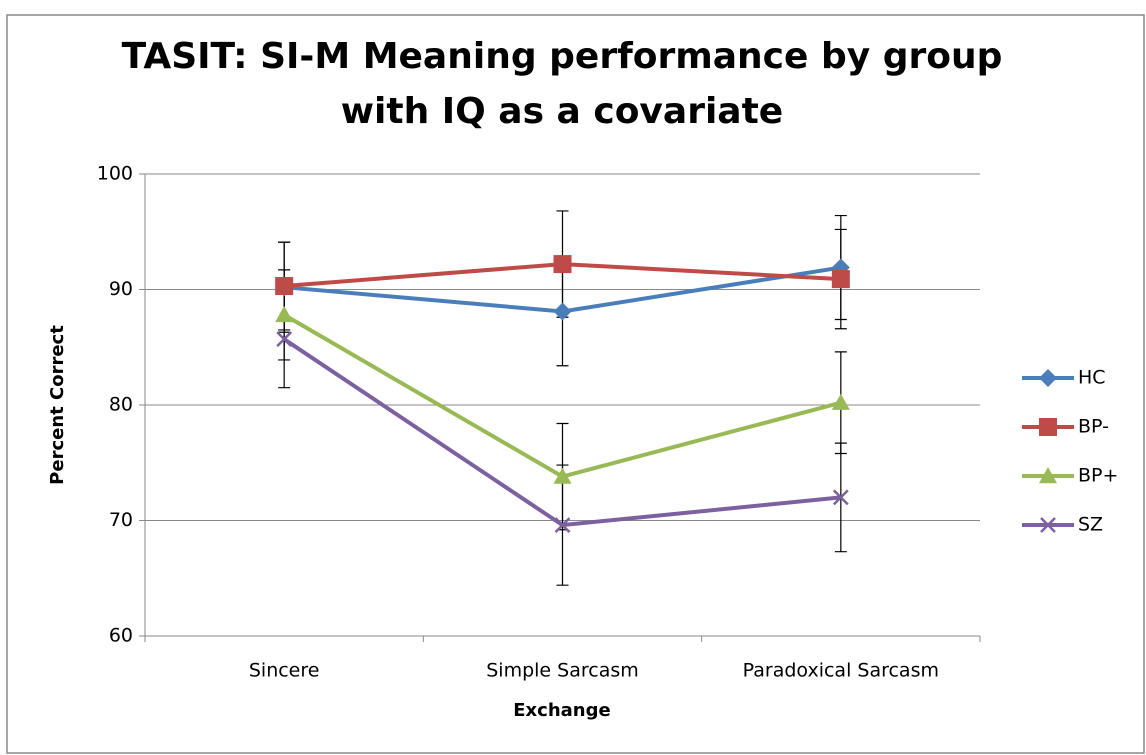 This screenshot has width=1146, height=755. Describe the element at coordinates (121, 405) in the screenshot. I see `y-tick-label: 80` at that location.